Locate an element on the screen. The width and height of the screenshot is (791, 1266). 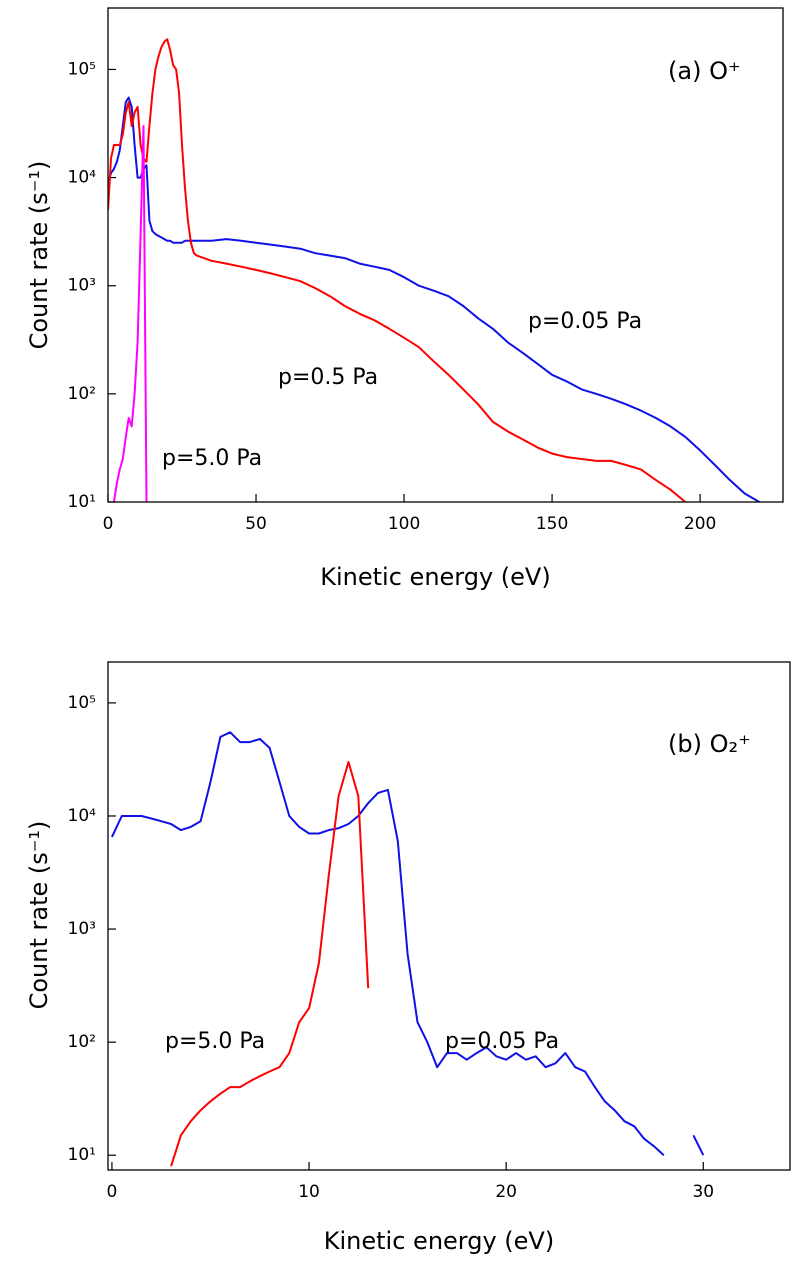
x-tick-label: 100 is located at coordinates (404, 524).